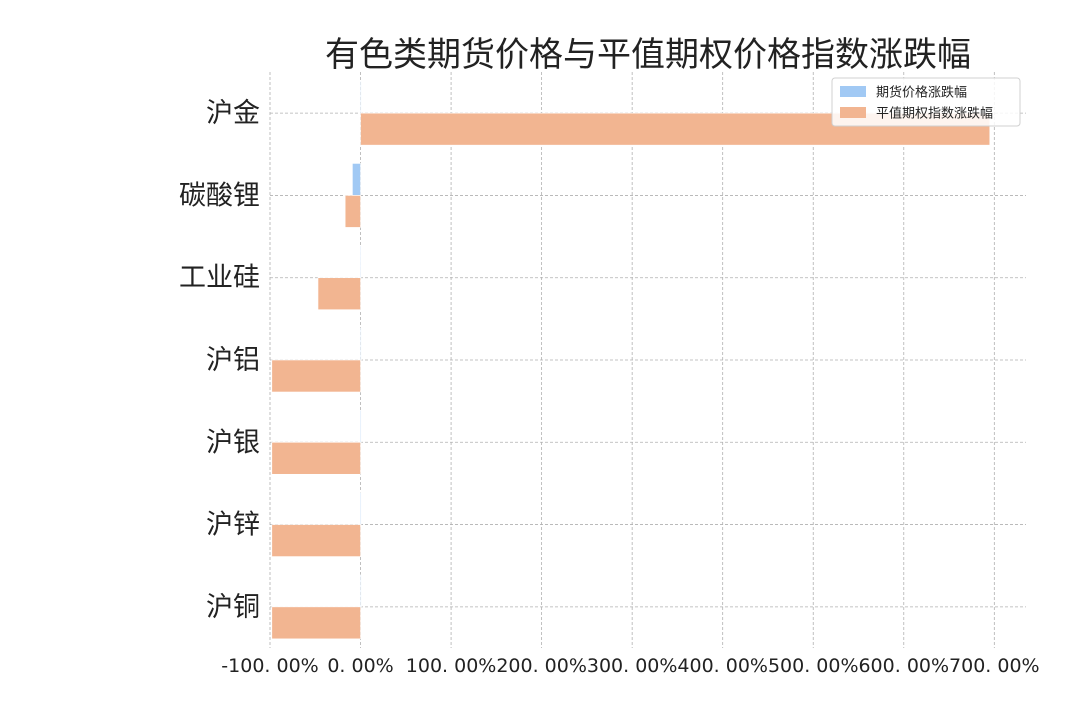 The width and height of the screenshot is (1080, 720). What do you see at coordinates (219, 195) in the screenshot?
I see `category-label: 碳酸锂` at bounding box center [219, 195].